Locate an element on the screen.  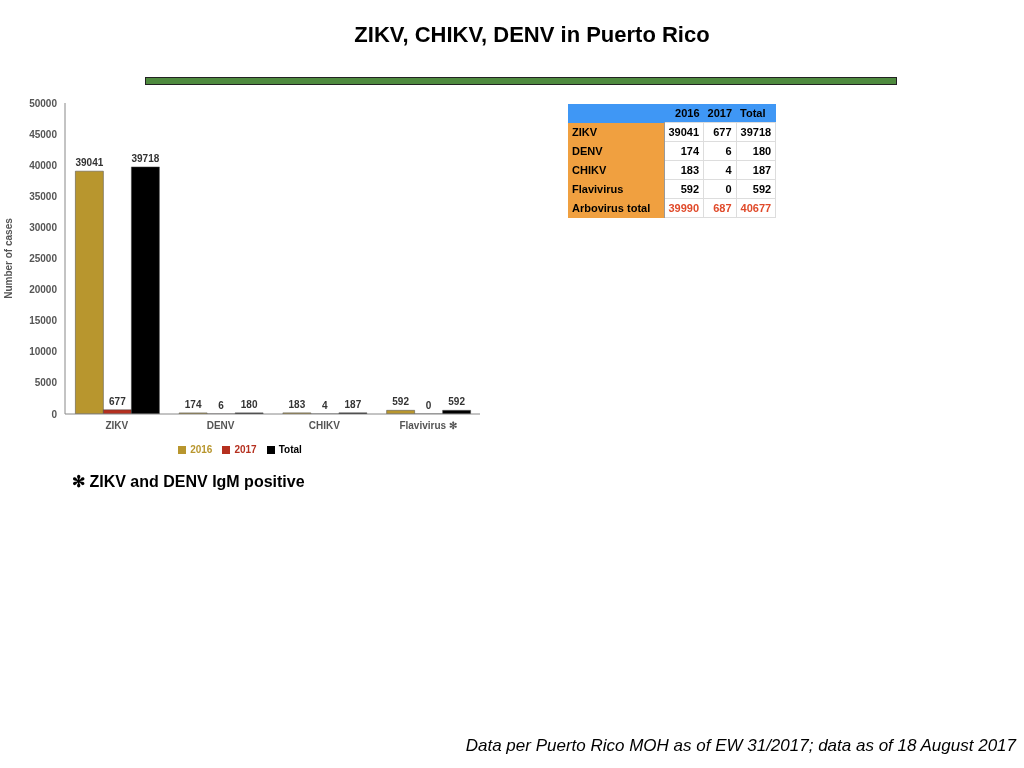
text: 40677 is located at coordinates (756, 208).